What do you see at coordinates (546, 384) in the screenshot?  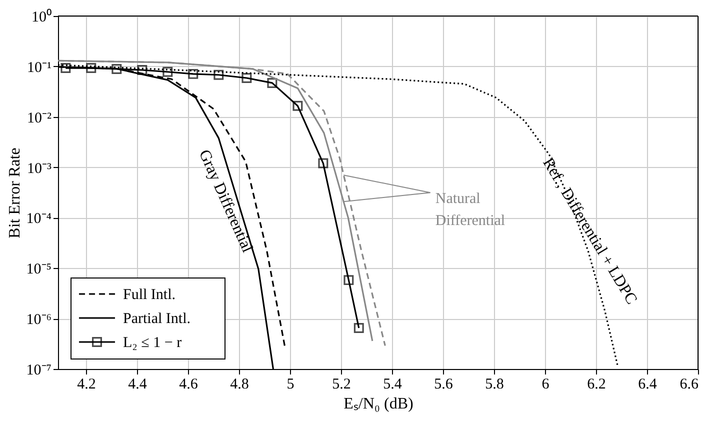 I see `x-tick-label: 6` at bounding box center [546, 384].